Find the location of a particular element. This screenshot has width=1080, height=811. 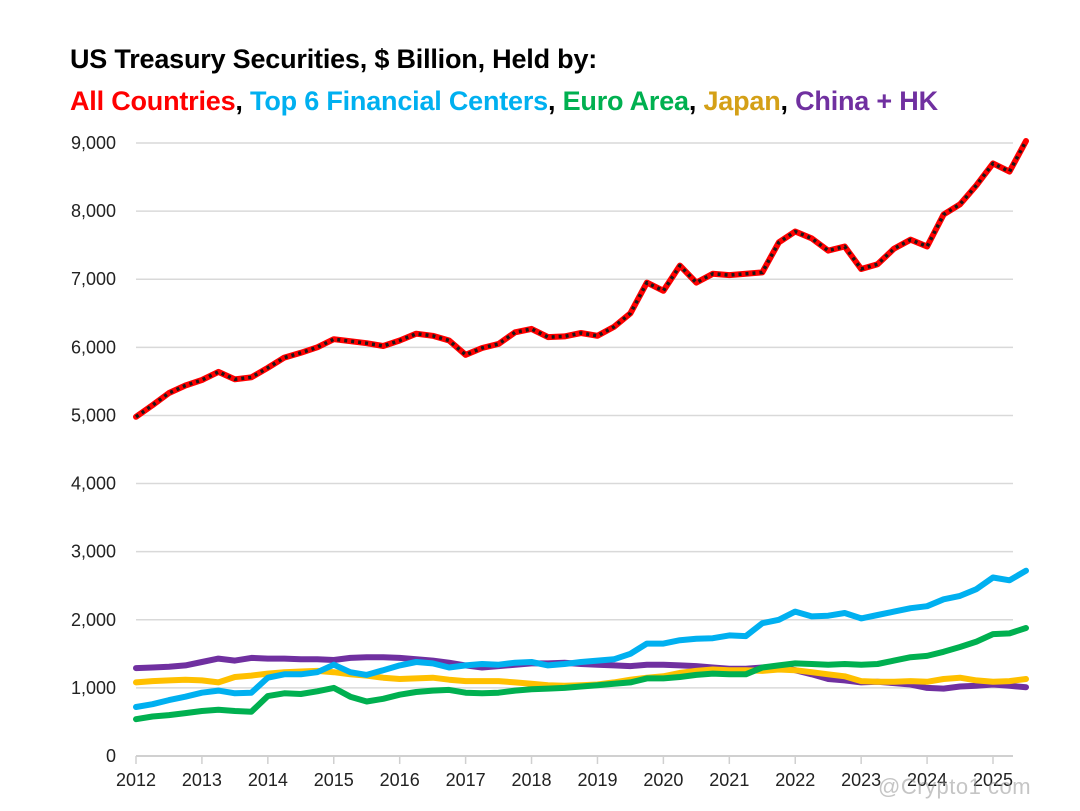

legend-euro-area: Euro Area is located at coordinates (625, 101).